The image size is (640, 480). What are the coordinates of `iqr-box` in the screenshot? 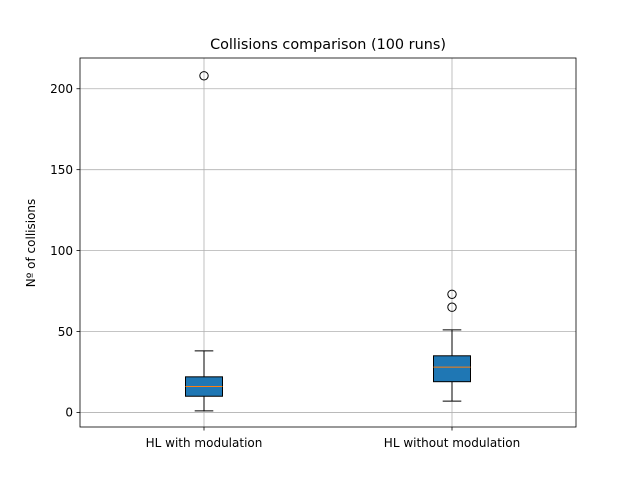 It's located at (452, 369).